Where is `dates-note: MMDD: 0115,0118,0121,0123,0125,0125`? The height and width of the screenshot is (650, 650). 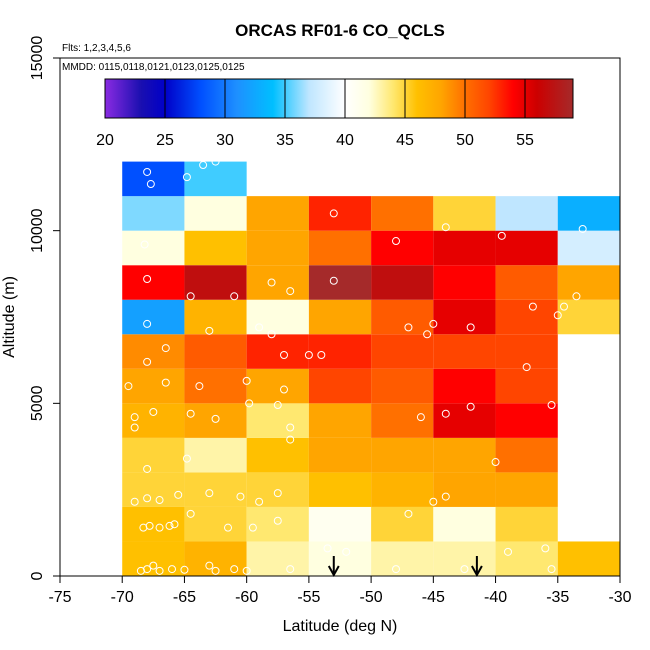 dates-note: MMDD: 0115,0118,0121,0123,0125,0125 is located at coordinates (153, 67).